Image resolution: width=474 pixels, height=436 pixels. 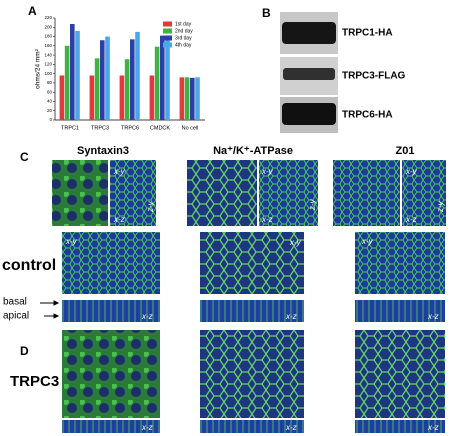 I want to click on basal-label: basal, so click(x=15, y=302).